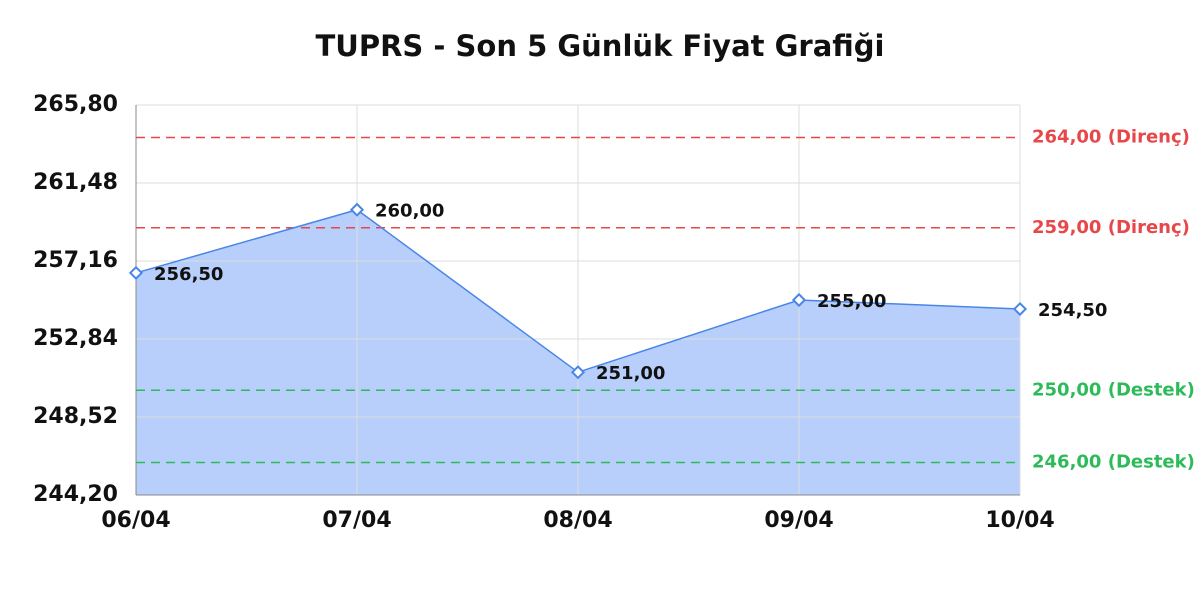 The height and width of the screenshot is (600, 1200). What do you see at coordinates (75, 416) in the screenshot?
I see `y-tick-label: 248,52` at bounding box center [75, 416].